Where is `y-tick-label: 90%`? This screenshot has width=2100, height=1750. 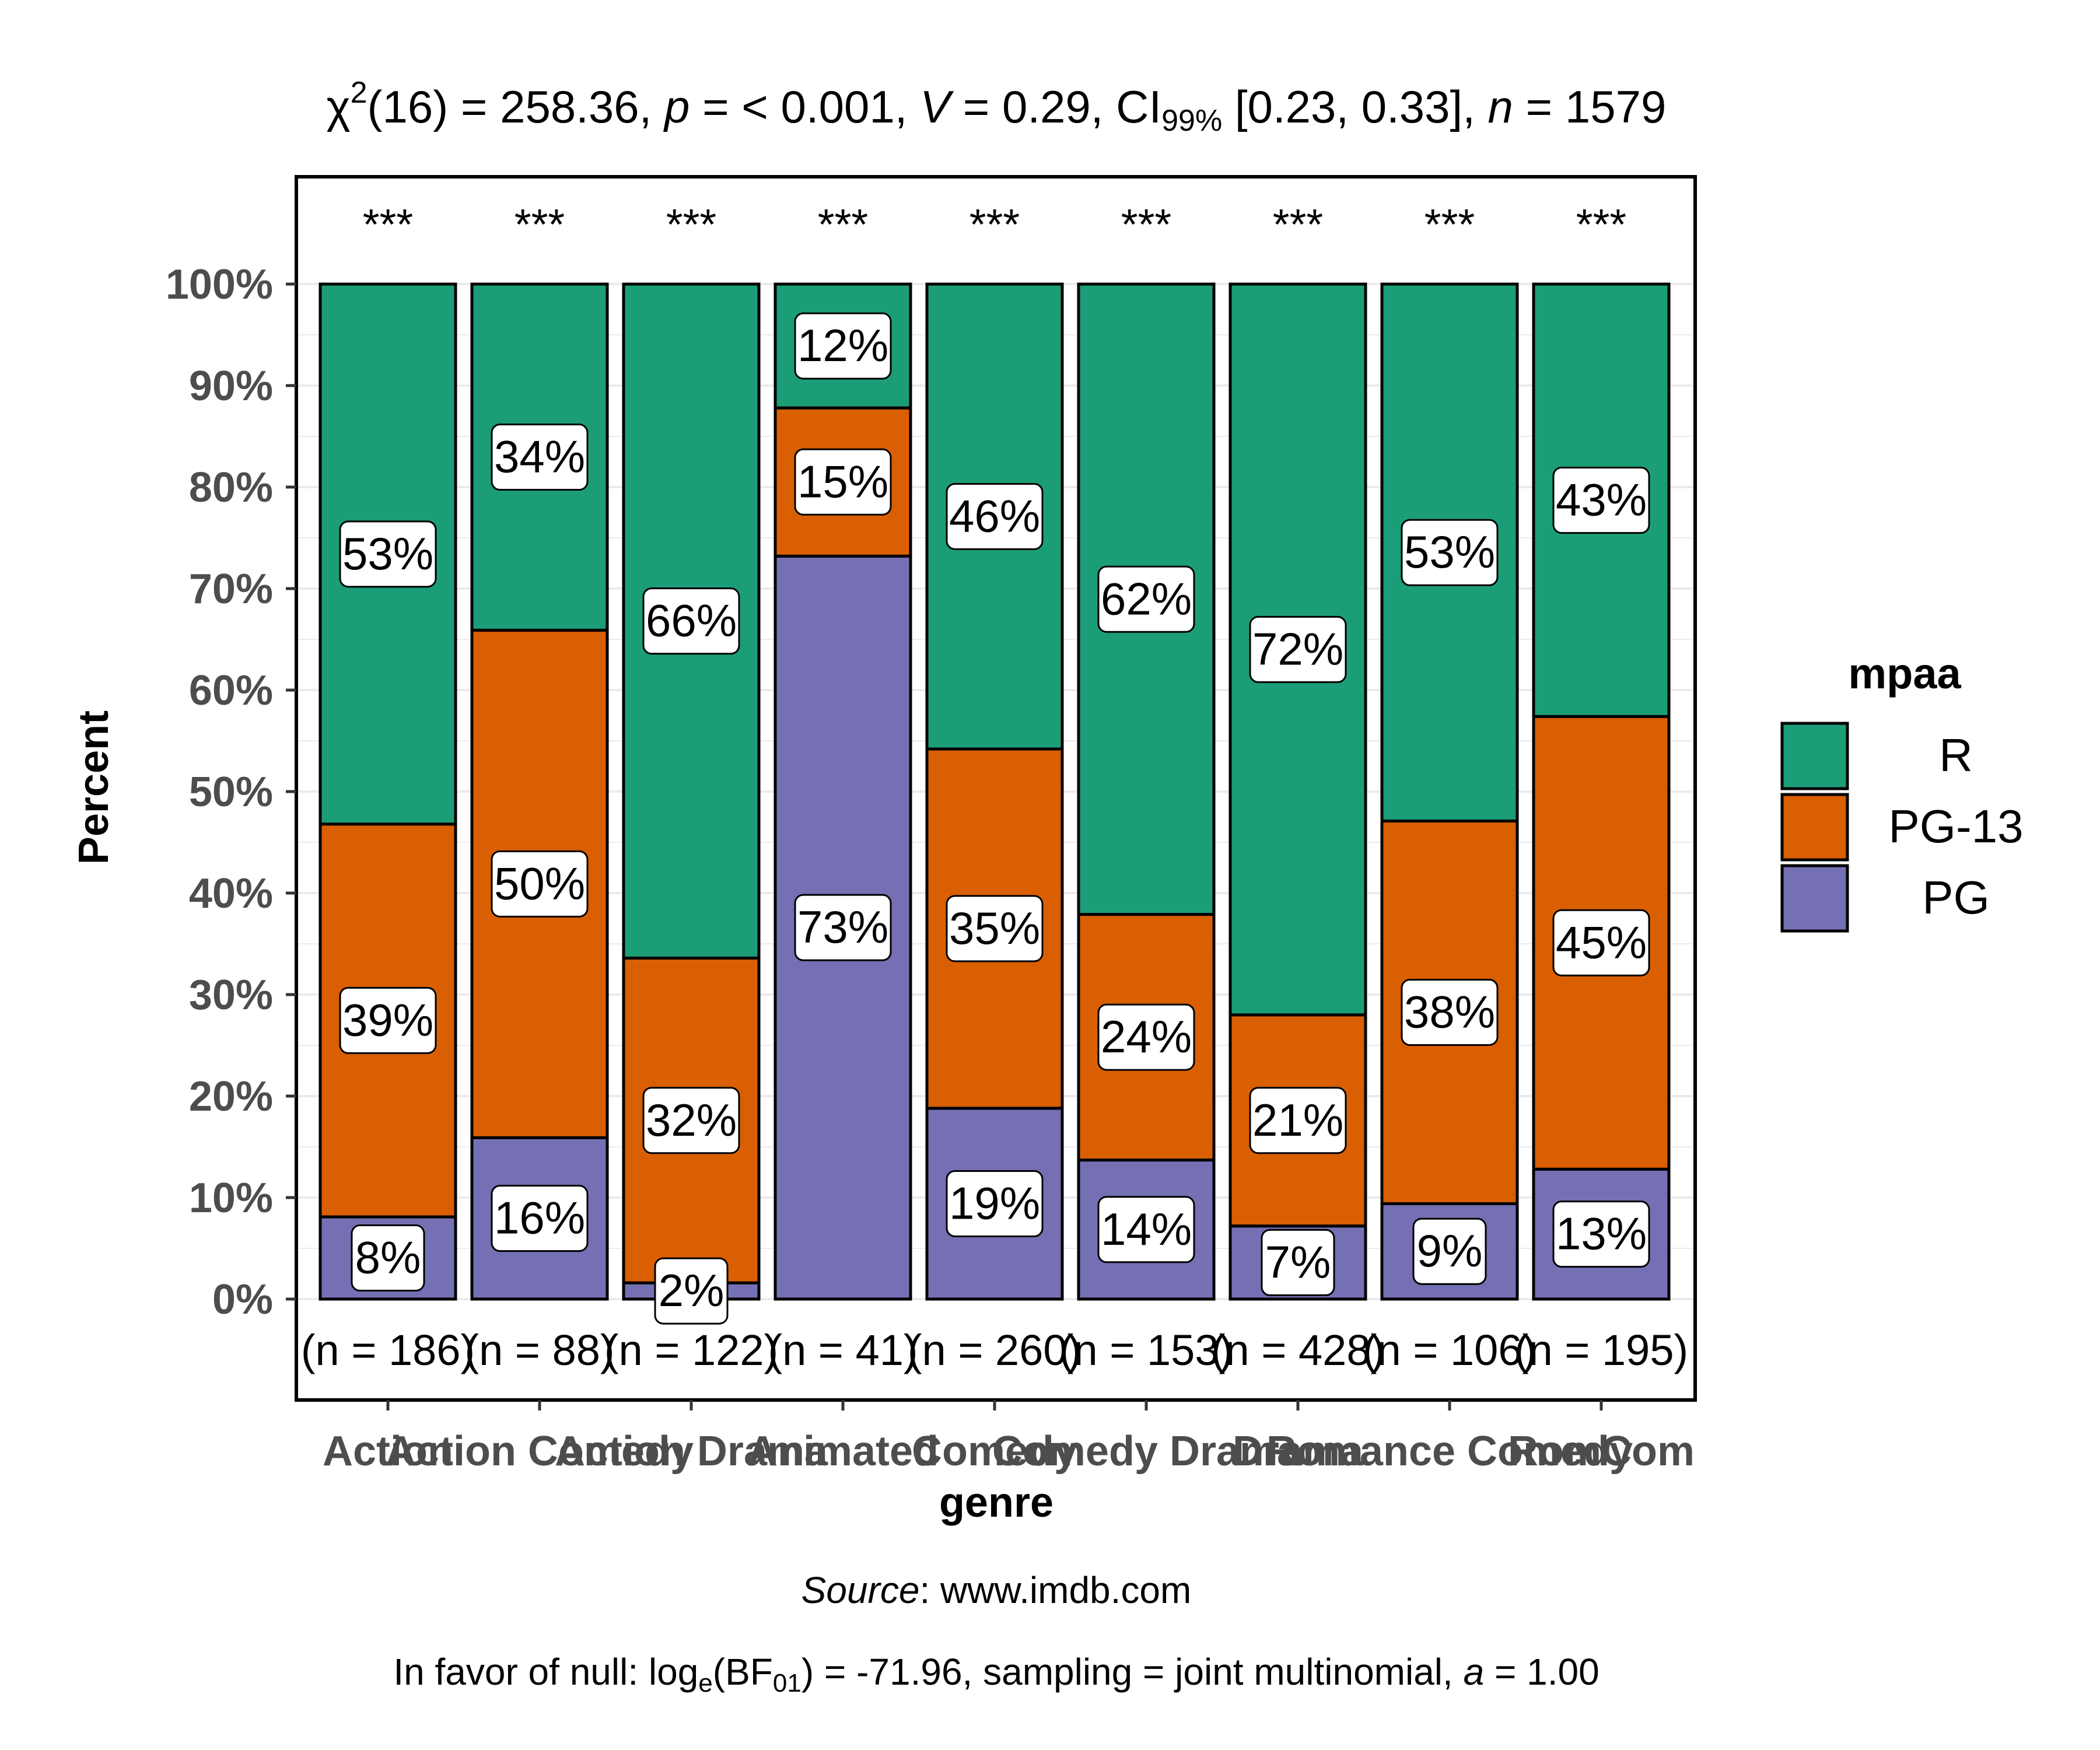 y-tick-label: 90% is located at coordinates (231, 386).